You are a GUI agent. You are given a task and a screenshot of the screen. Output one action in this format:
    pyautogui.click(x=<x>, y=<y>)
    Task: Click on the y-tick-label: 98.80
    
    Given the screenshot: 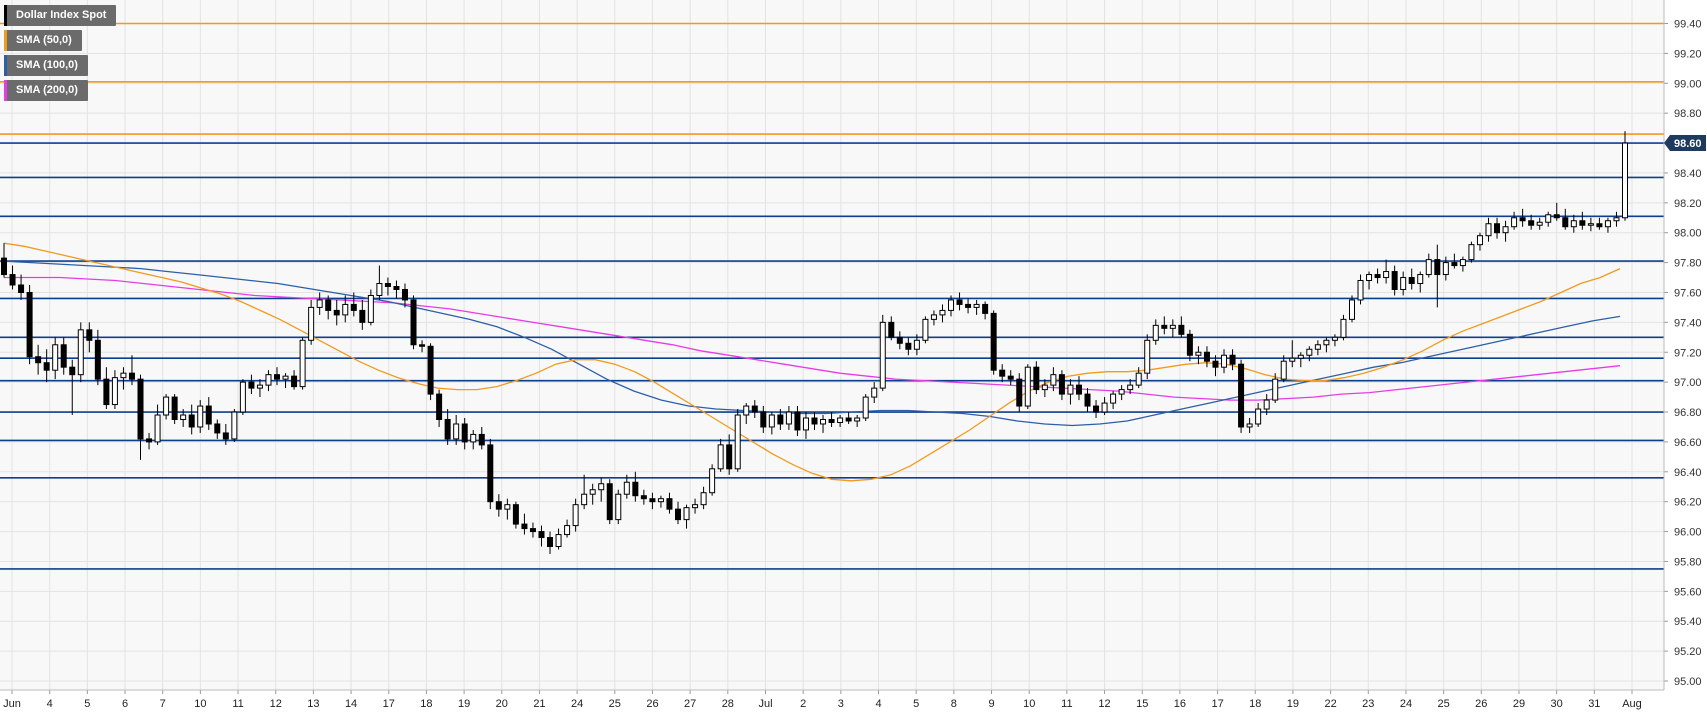 What is the action you would take?
    pyautogui.click(x=1688, y=114)
    